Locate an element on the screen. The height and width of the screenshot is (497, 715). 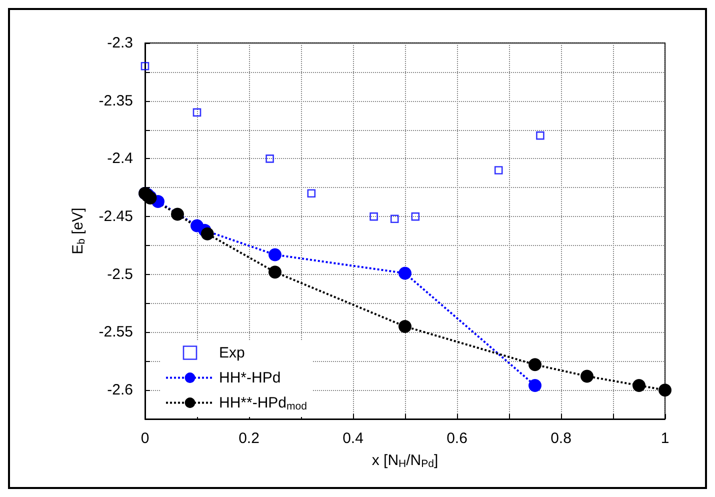
x-tick-label: 1 is located at coordinates (665, 438).